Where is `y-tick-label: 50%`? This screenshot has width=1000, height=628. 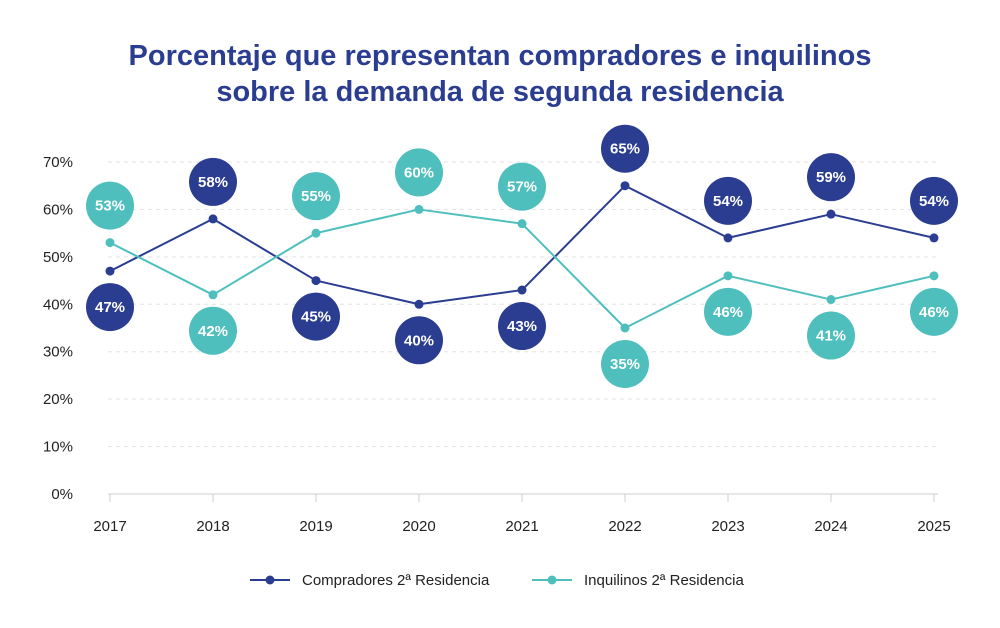 y-tick-label: 50% is located at coordinates (58, 257).